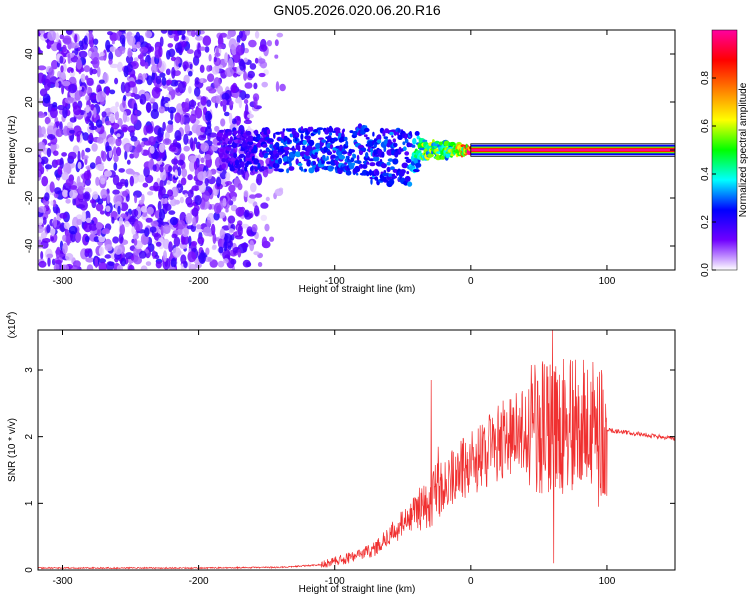 The height and width of the screenshot is (600, 750). I want to click on colorbar-ticks: 0.0 0.2 0.4 0.6 0.8, so click(708, 174).